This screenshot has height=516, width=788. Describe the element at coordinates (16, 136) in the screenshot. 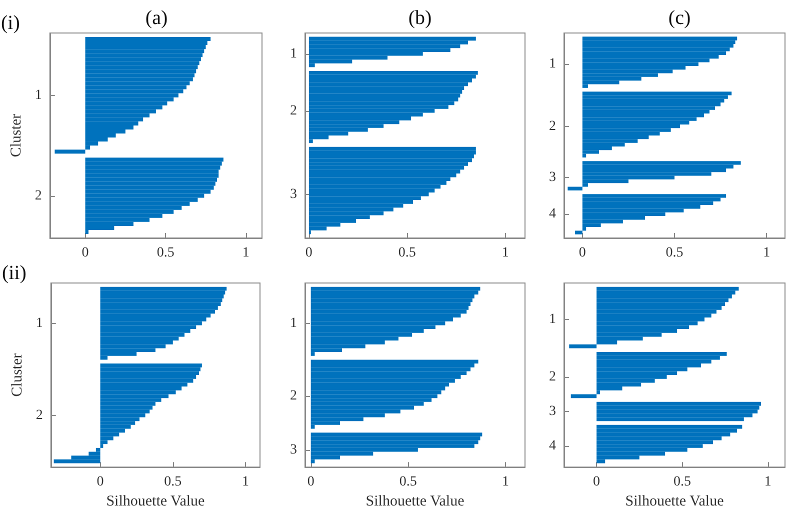

I see `y-axis-title: Cluster` at that location.